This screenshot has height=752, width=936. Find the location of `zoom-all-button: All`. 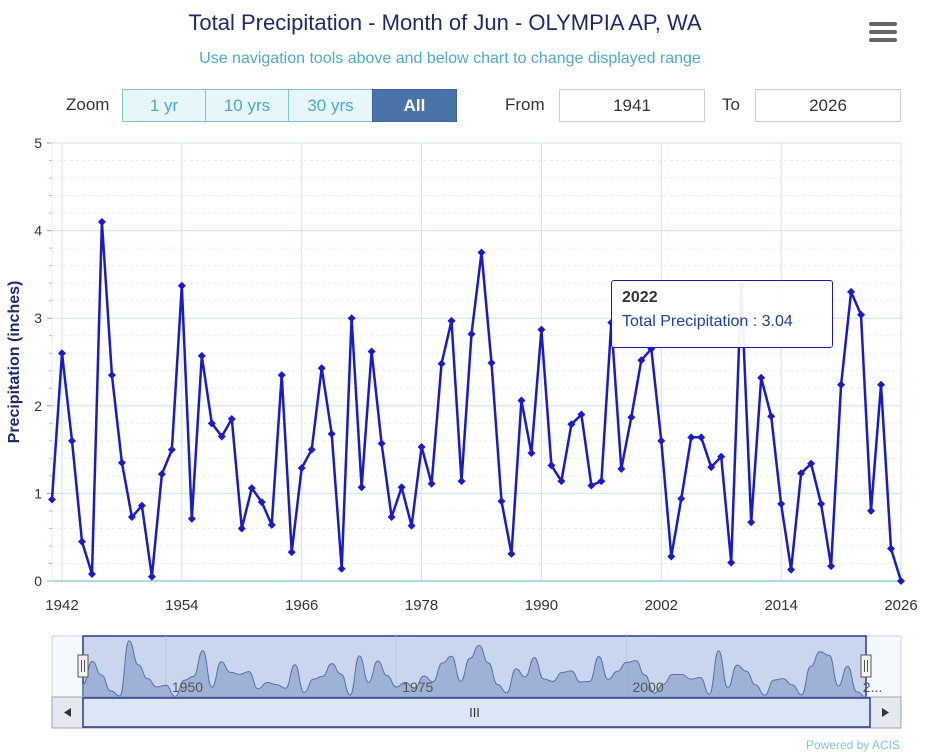

zoom-all-button: All is located at coordinates (414, 105).